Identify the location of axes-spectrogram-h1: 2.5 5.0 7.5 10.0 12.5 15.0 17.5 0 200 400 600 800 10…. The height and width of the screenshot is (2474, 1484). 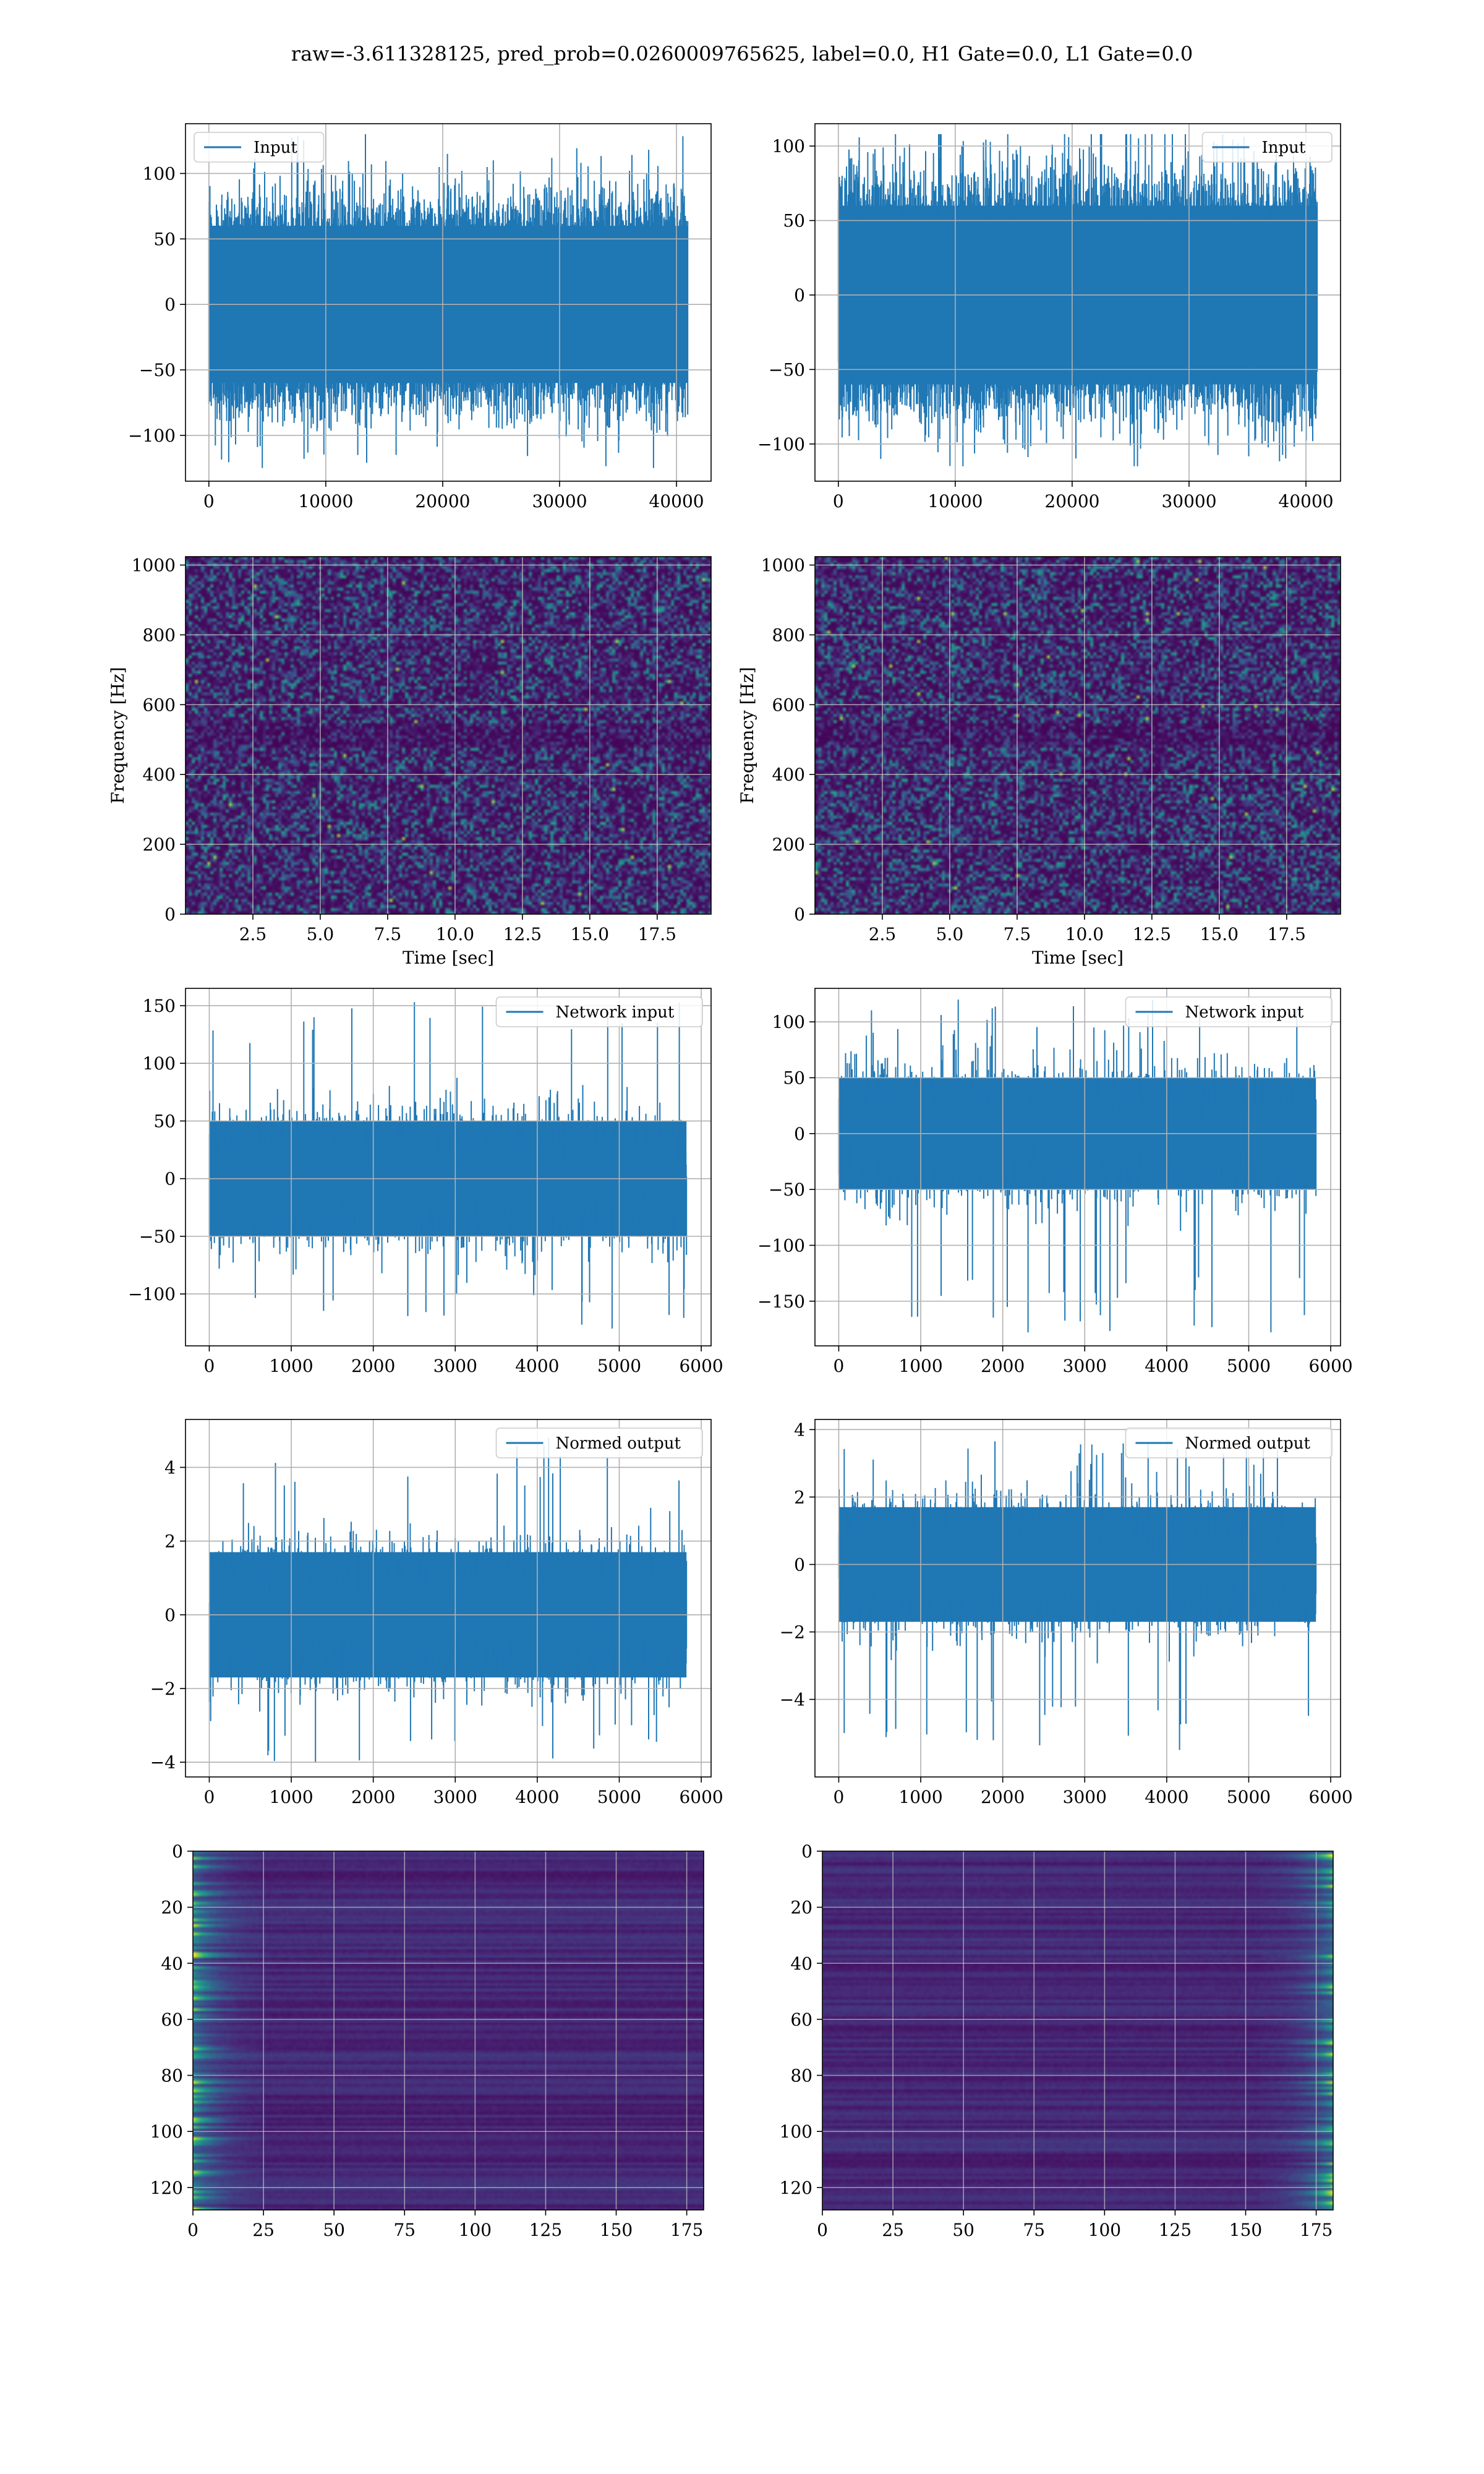
(410, 761).